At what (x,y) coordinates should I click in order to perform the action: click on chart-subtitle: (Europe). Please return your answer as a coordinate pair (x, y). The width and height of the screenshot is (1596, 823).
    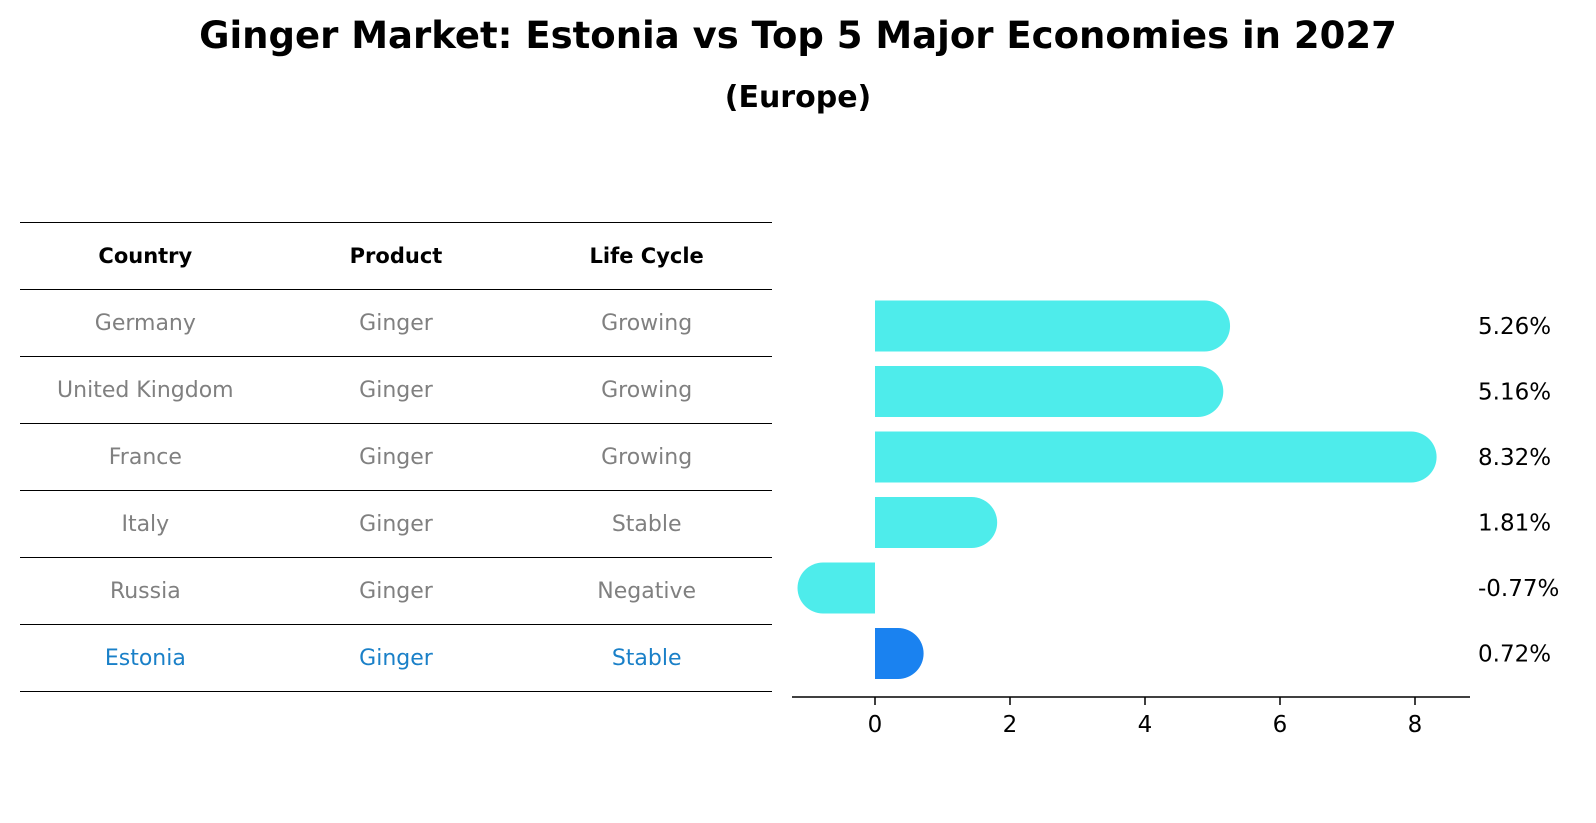
    Looking at the image, I should click on (798, 97).